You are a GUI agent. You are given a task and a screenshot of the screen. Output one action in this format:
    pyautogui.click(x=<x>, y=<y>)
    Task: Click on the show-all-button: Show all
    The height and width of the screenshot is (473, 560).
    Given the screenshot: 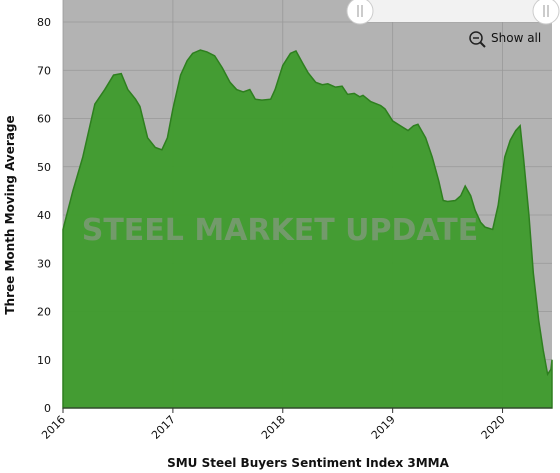 What is the action you would take?
    pyautogui.click(x=505, y=39)
    